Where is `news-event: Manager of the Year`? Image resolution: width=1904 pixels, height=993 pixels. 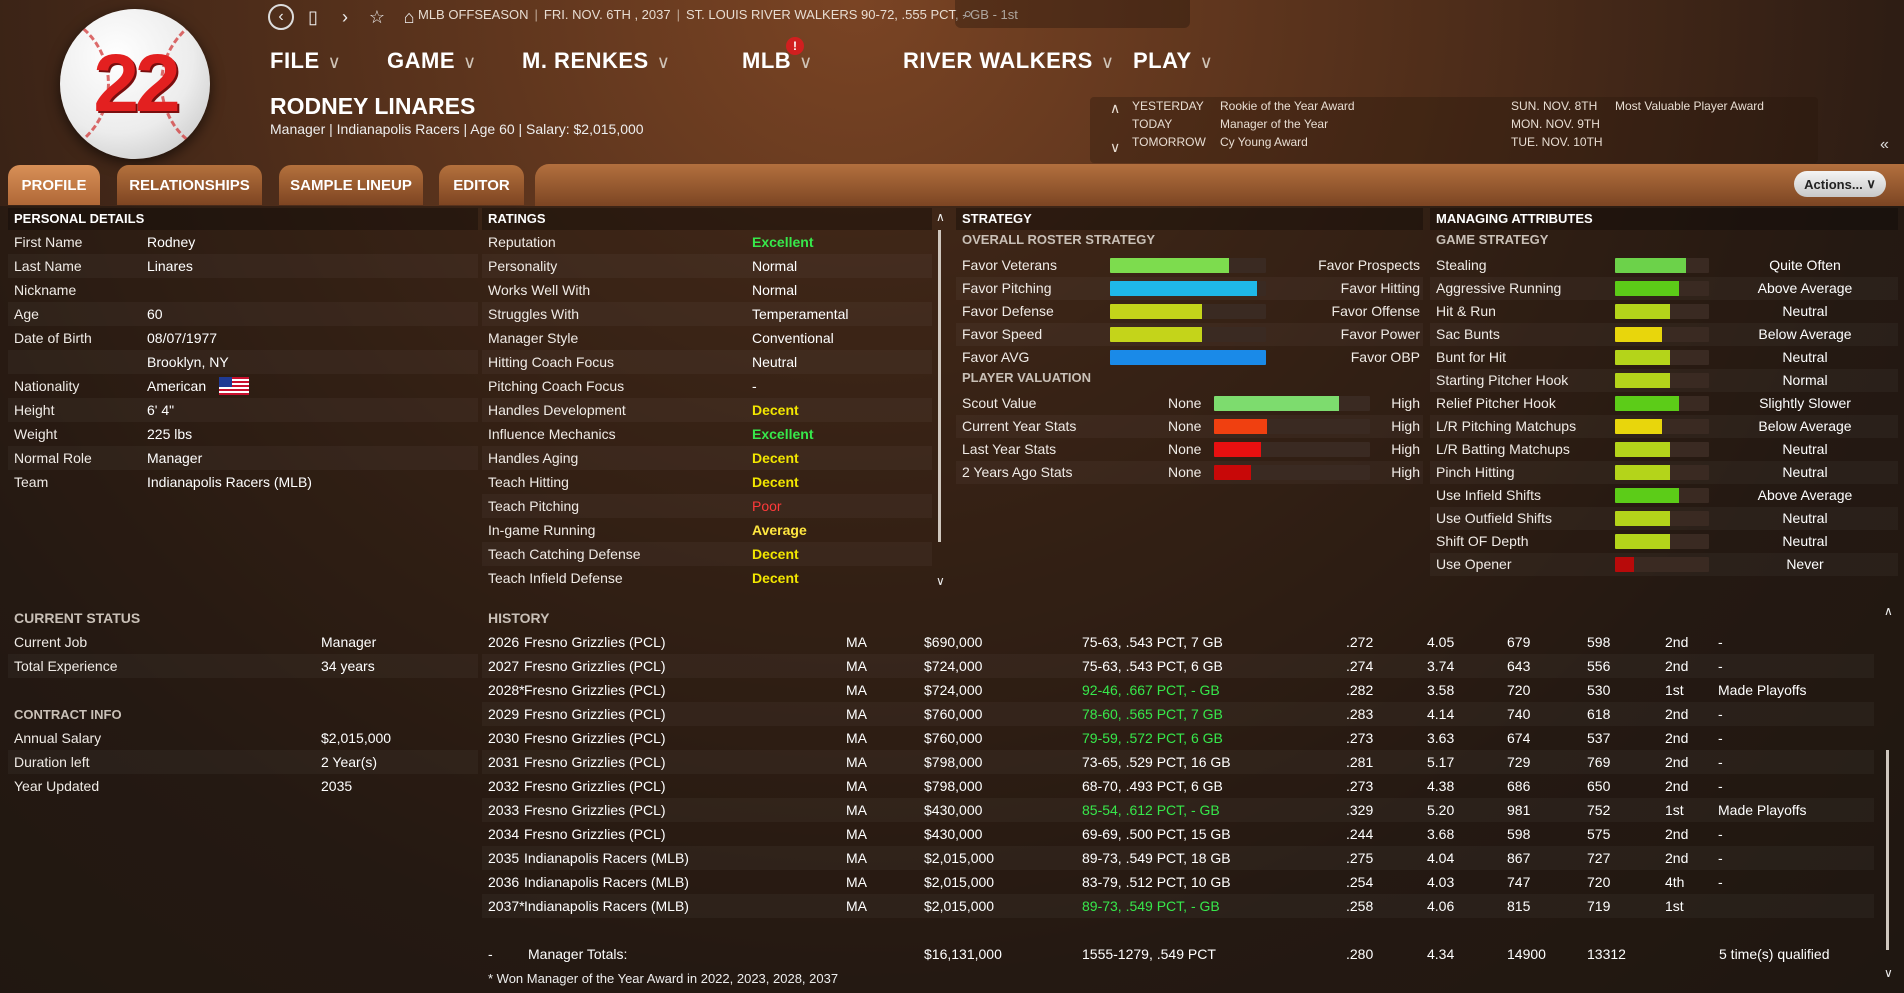
news-event: Manager of the Year is located at coordinates (1274, 124).